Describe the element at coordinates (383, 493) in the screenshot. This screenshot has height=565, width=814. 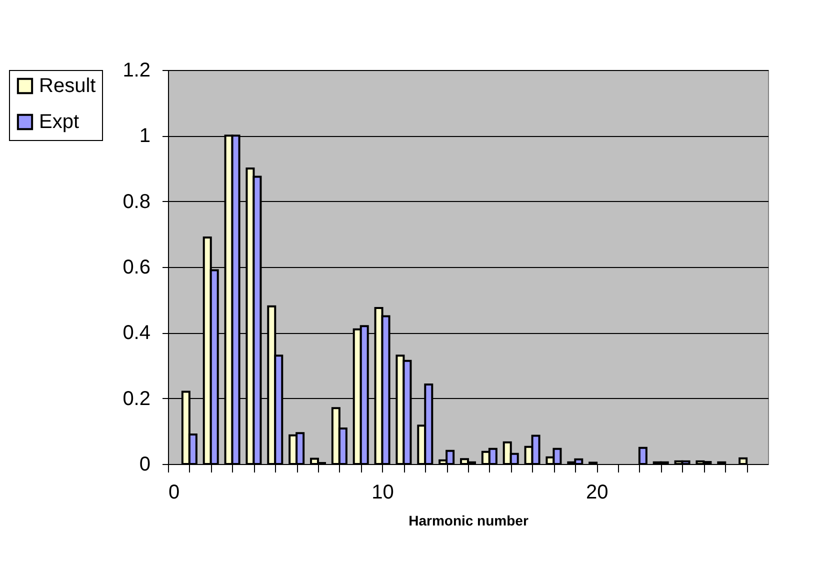
I see `x-tick-label: 10` at that location.